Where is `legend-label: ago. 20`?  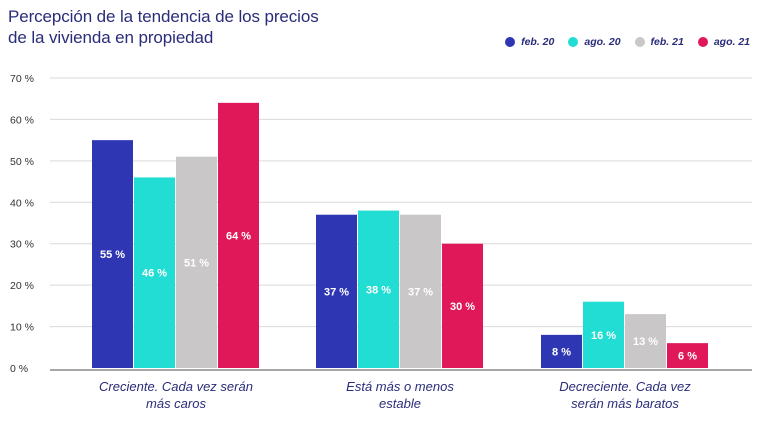 legend-label: ago. 20 is located at coordinates (602, 42).